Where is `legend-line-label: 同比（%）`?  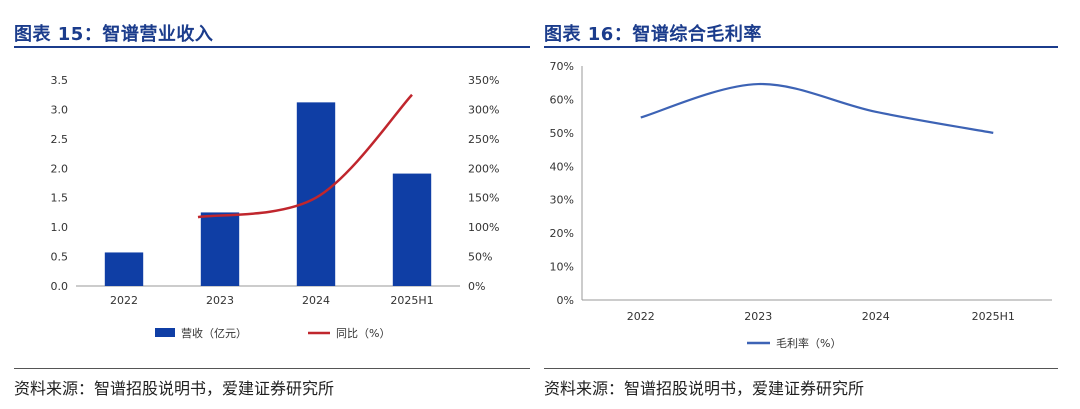
legend-line-label: 同比（%） is located at coordinates (363, 333).